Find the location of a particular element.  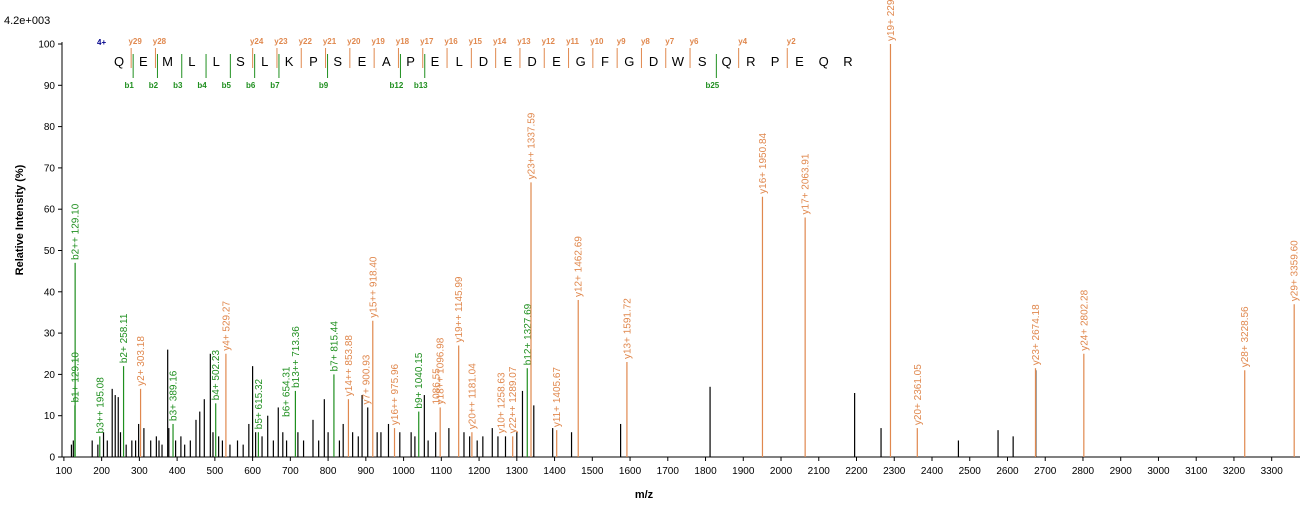

peak-label: b2+ 258.11 is located at coordinates (124, 338).